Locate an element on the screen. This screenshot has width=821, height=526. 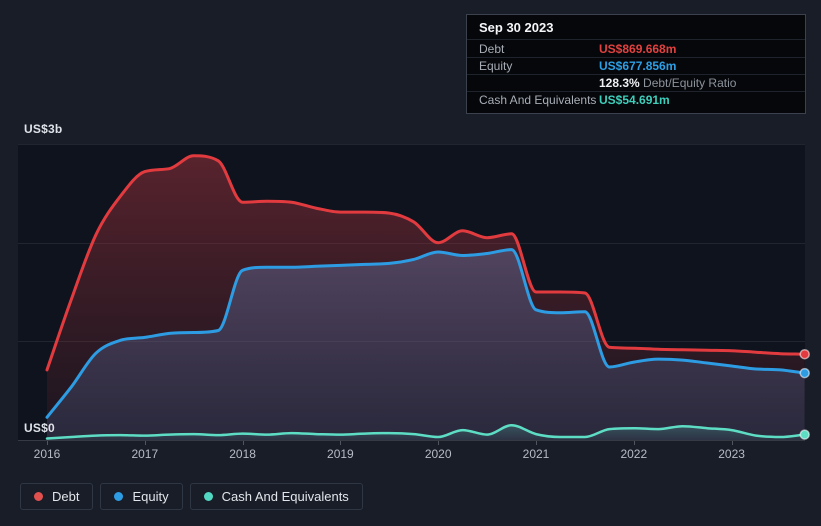
x-axis-label-2016: 2016 is located at coordinates (47, 454).